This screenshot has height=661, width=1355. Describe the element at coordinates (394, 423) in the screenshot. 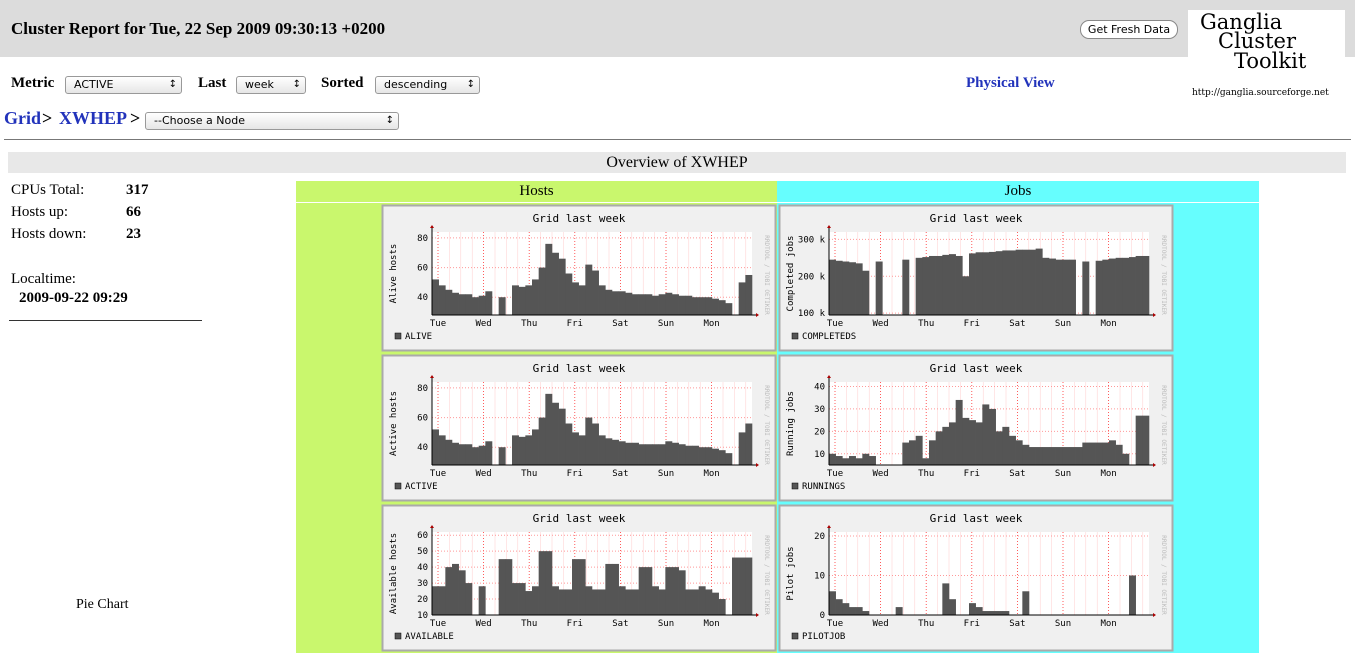

I see `y-axis-label: Active hosts` at that location.